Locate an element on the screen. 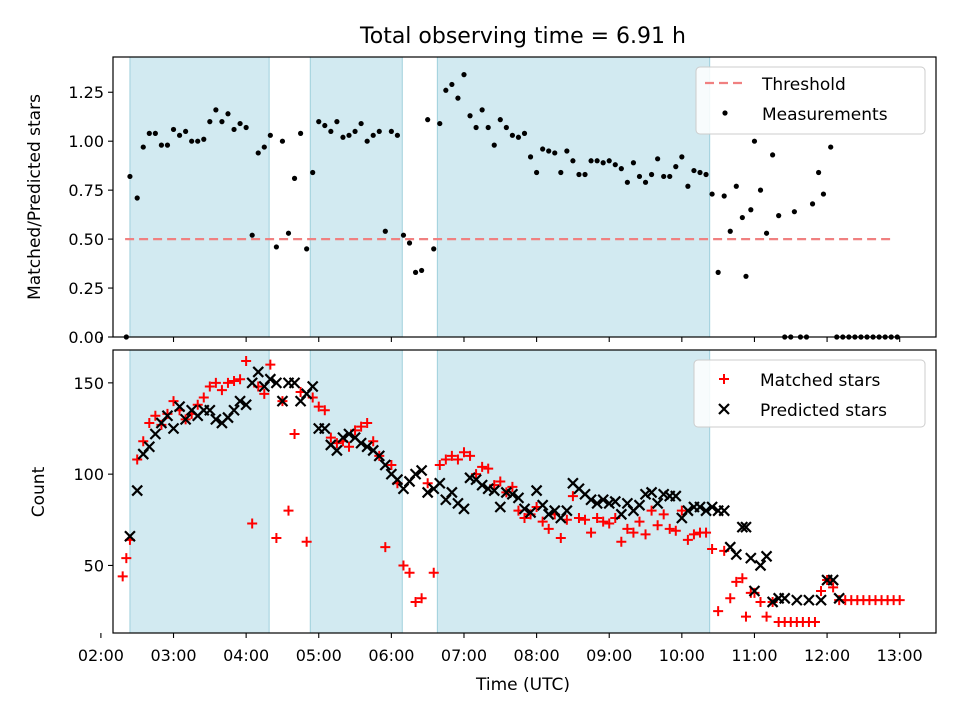 The height and width of the screenshot is (720, 960). observing-interval-band is located at coordinates (356, 197).